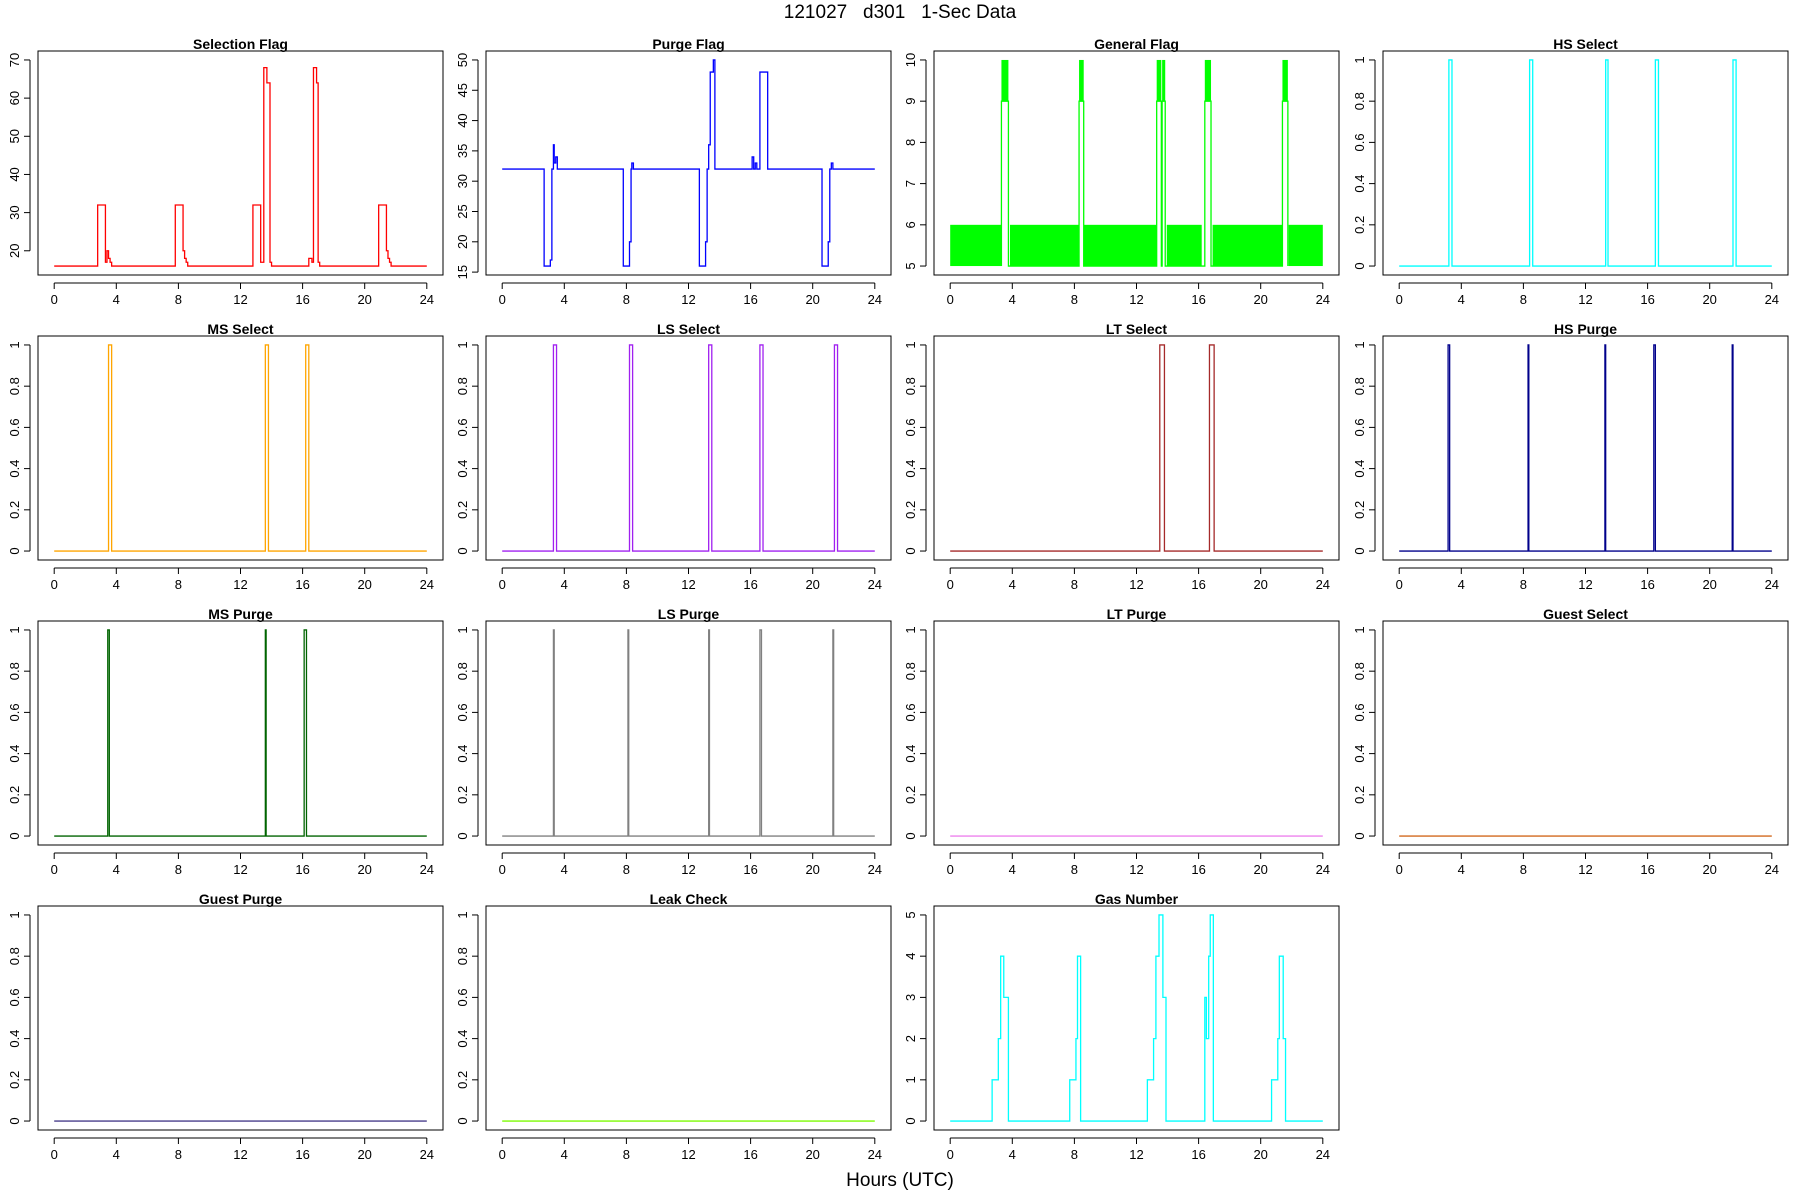 The image size is (1800, 1200). I want to click on panel-ls-purge: LS Purge 0 4 8 12 16 20 24 0 0.2 0.4 0.6 0.8 1, so click(673, 741).